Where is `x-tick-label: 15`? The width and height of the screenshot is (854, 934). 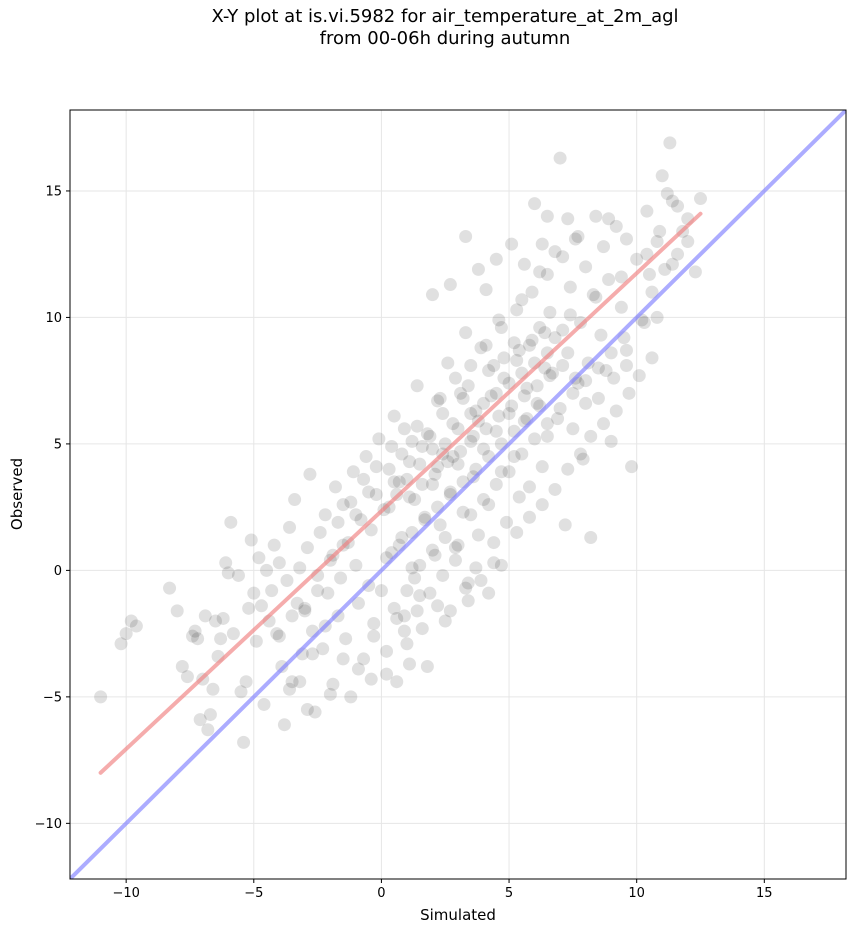 x-tick-label: 15 is located at coordinates (764, 893).